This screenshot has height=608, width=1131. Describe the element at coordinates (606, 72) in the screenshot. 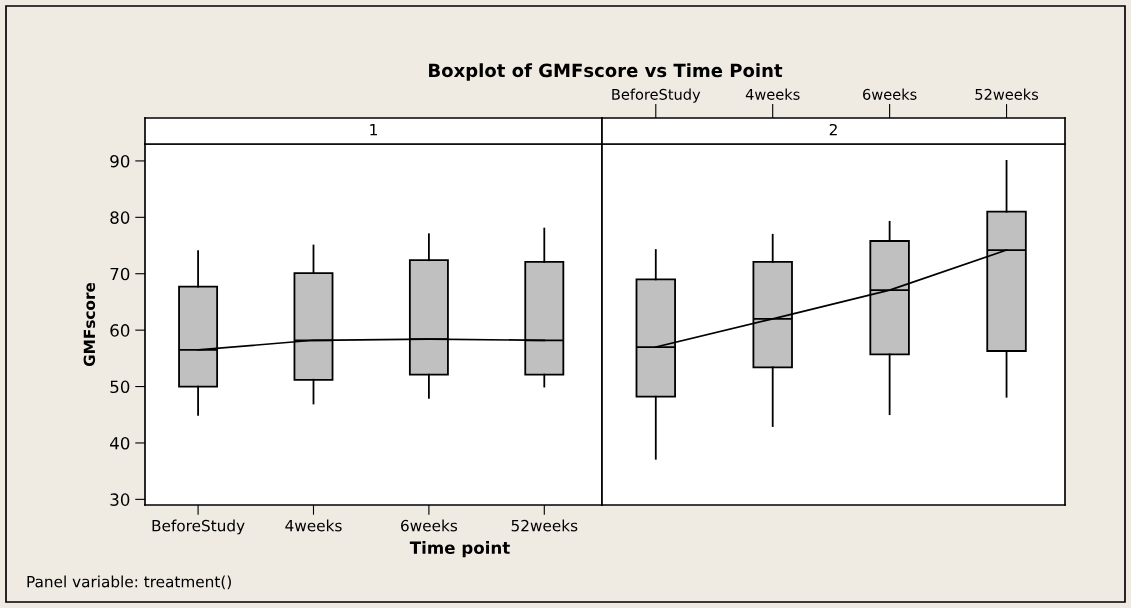

I see `chart-title: Boxplot of GMFscore vs Time Point` at that location.